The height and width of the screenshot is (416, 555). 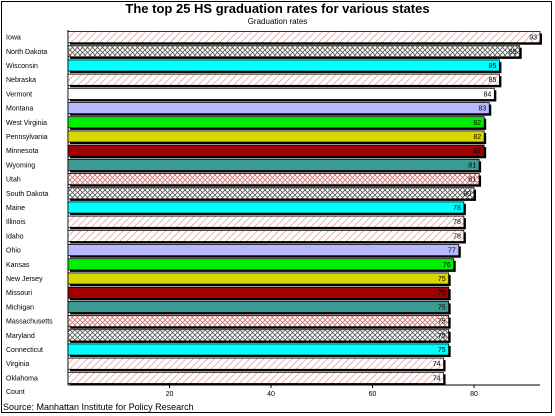 I want to click on category-label: Illinois, so click(x=16, y=222).